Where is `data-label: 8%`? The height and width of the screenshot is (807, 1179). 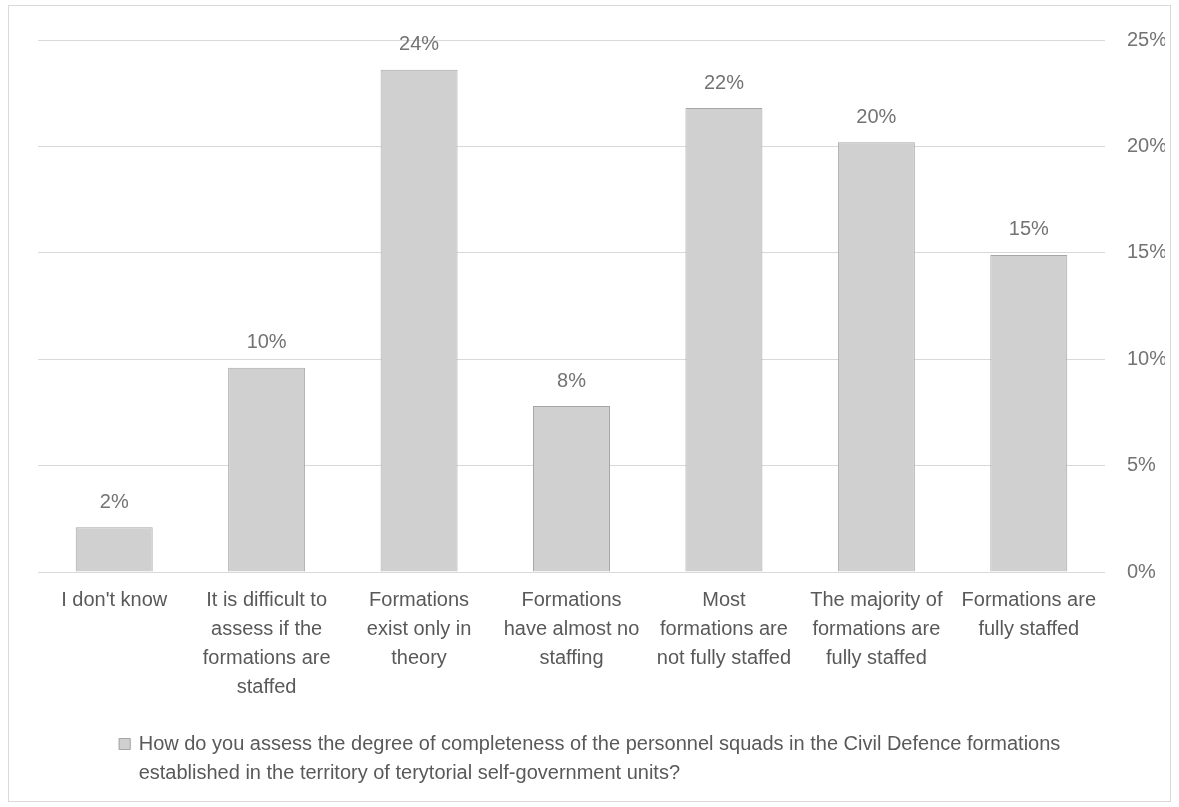
data-label: 8% is located at coordinates (572, 379).